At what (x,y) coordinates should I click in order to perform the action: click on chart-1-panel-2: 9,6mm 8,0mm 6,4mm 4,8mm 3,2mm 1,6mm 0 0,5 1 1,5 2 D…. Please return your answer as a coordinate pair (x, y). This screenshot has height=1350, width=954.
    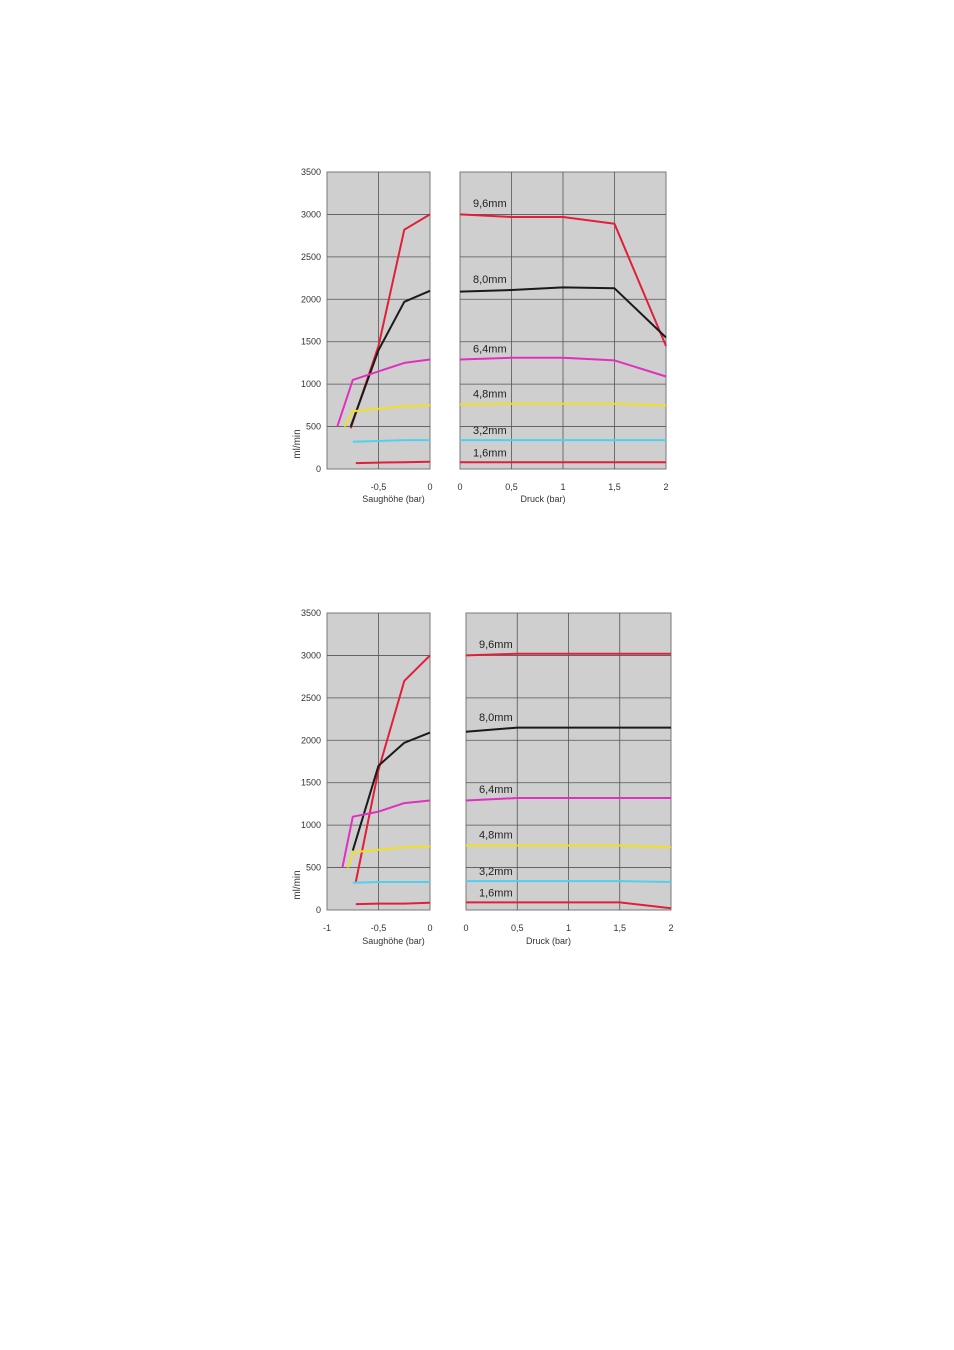
    Looking at the image, I should click on (563, 337).